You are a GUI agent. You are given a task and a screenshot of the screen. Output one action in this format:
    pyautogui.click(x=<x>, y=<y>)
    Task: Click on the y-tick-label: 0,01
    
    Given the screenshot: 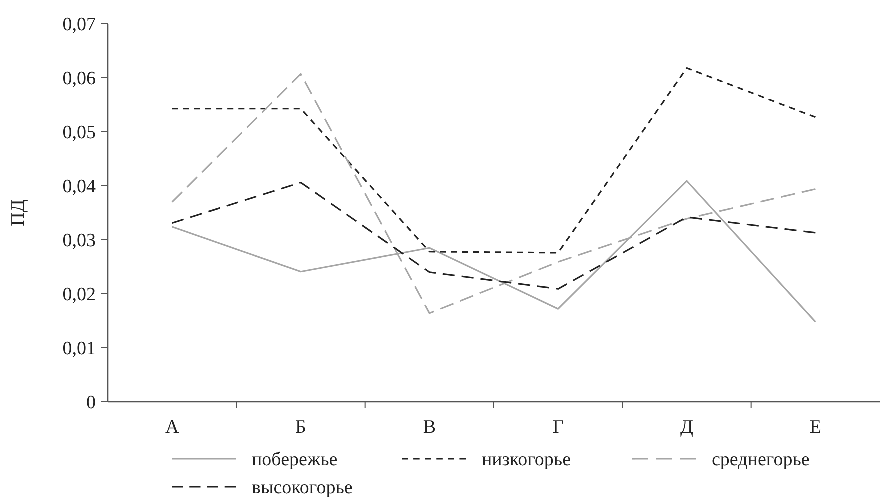 What is the action you would take?
    pyautogui.click(x=79, y=349)
    